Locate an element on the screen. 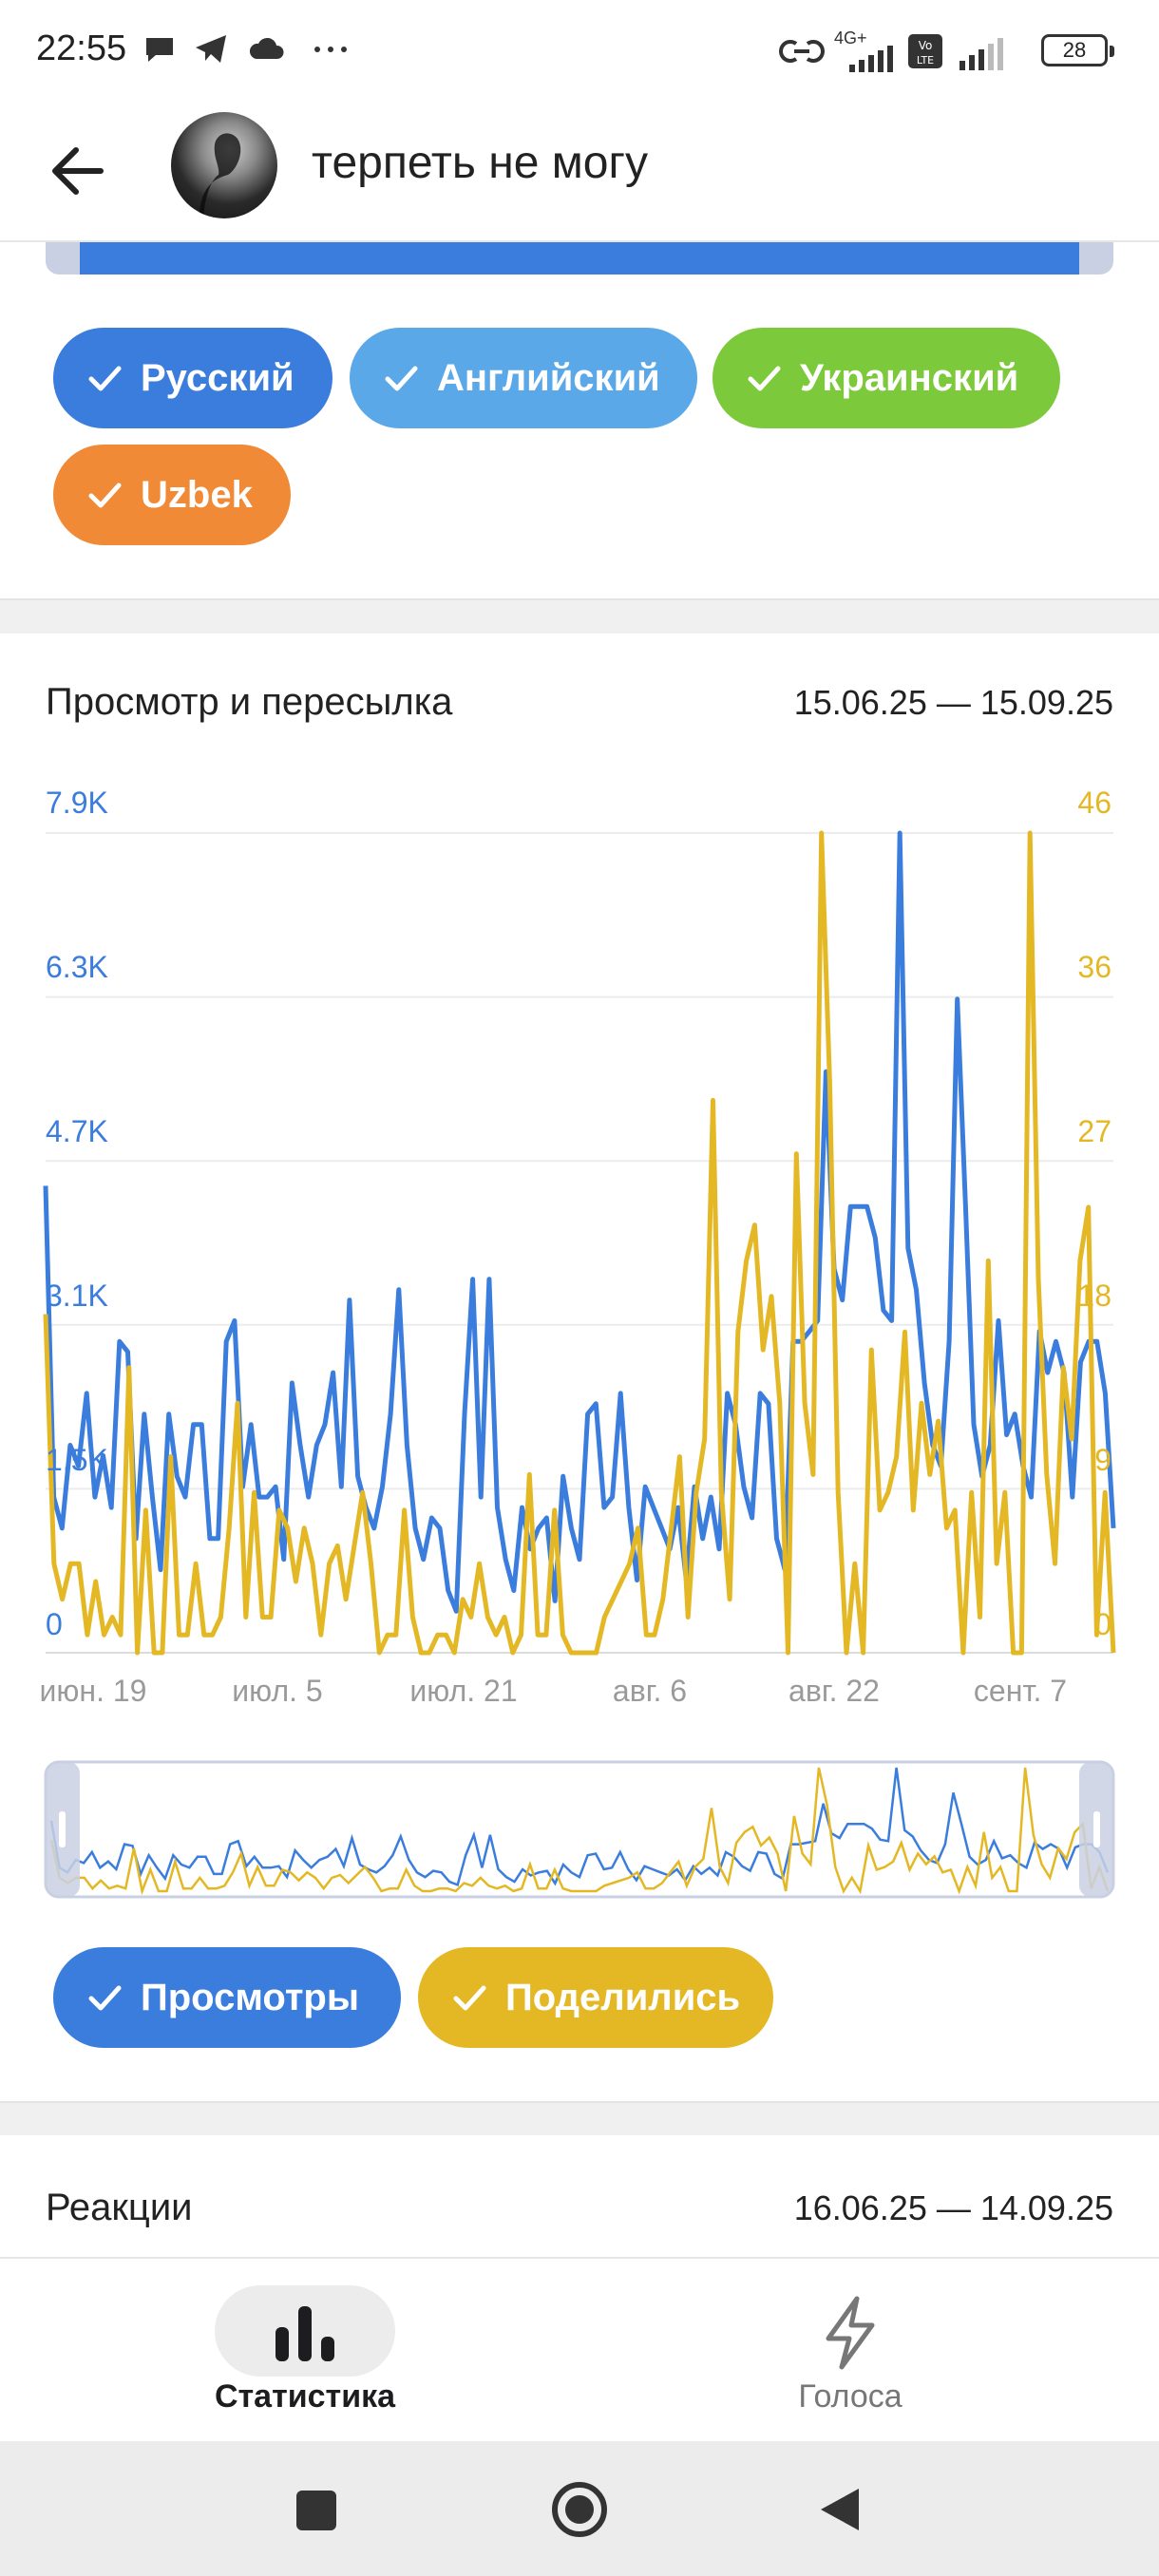 This screenshot has width=1159, height=2576. navigator-line-views is located at coordinates (579, 1827).